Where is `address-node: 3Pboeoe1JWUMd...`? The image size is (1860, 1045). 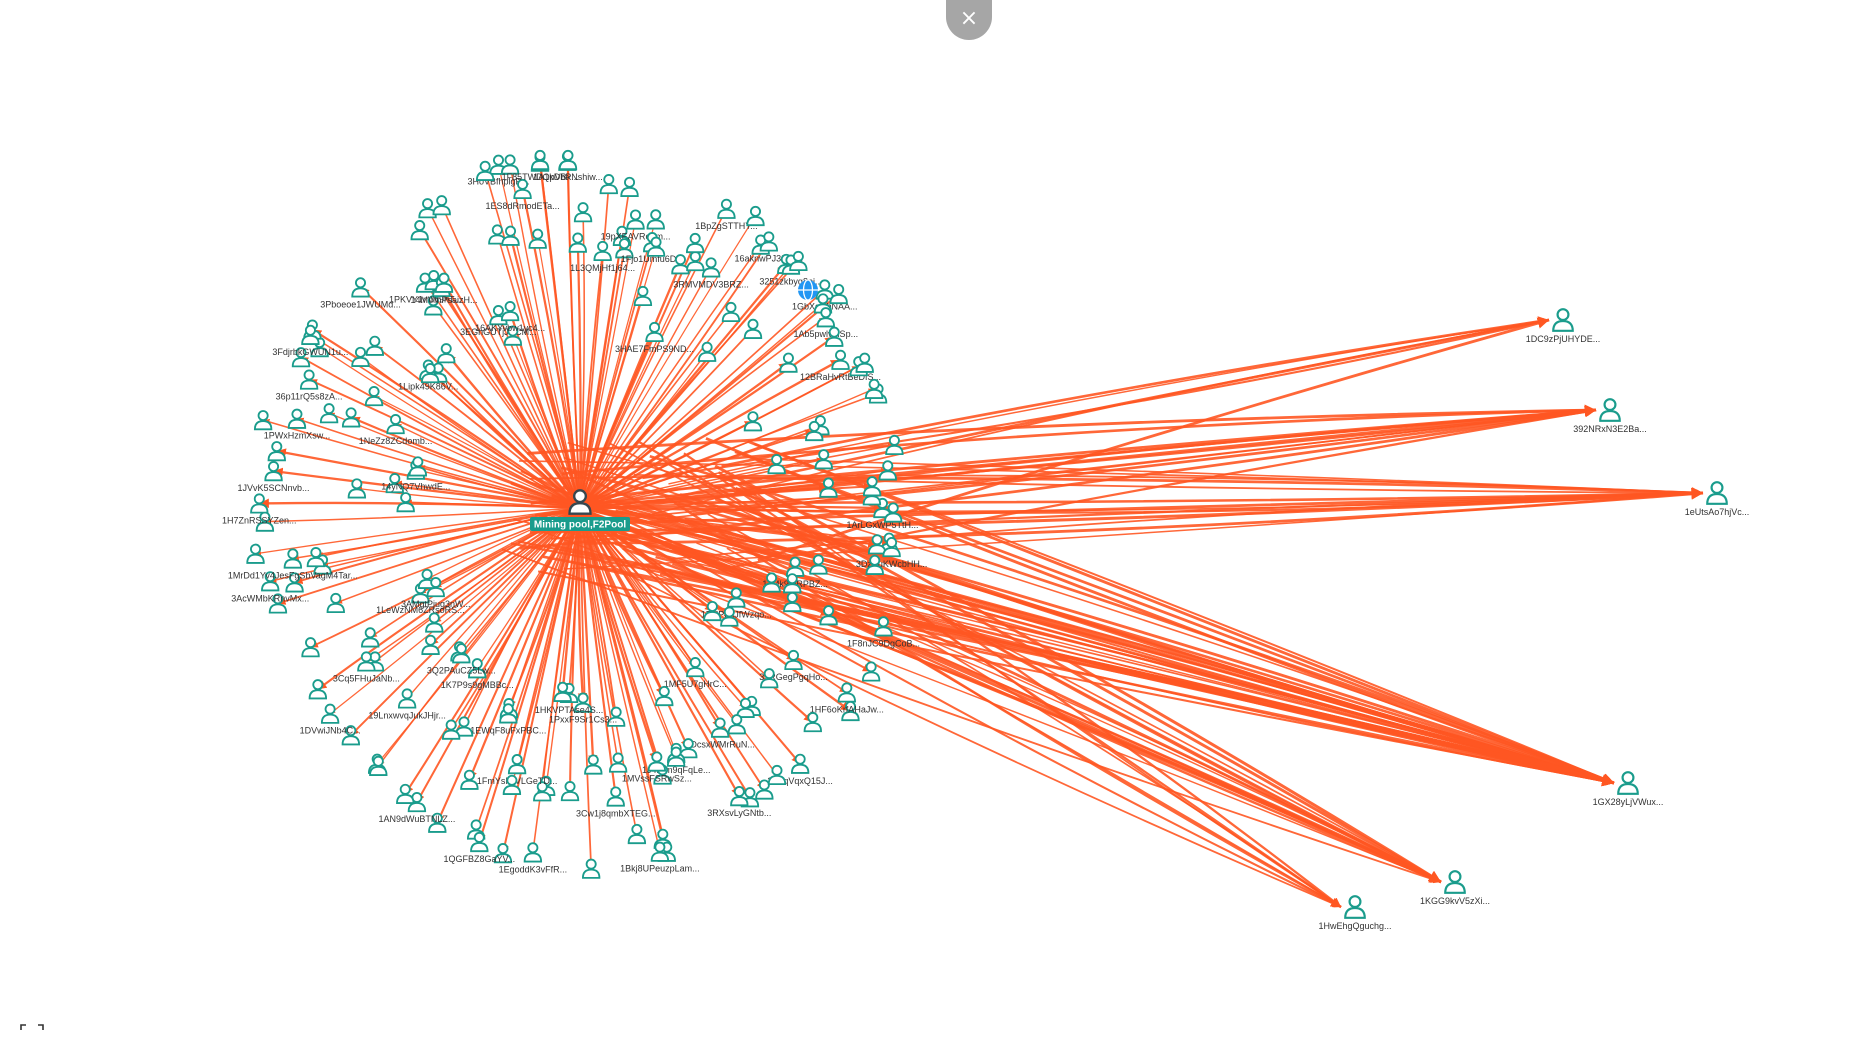
address-node: 3Pboeoe1JWUMd... is located at coordinates (360, 293).